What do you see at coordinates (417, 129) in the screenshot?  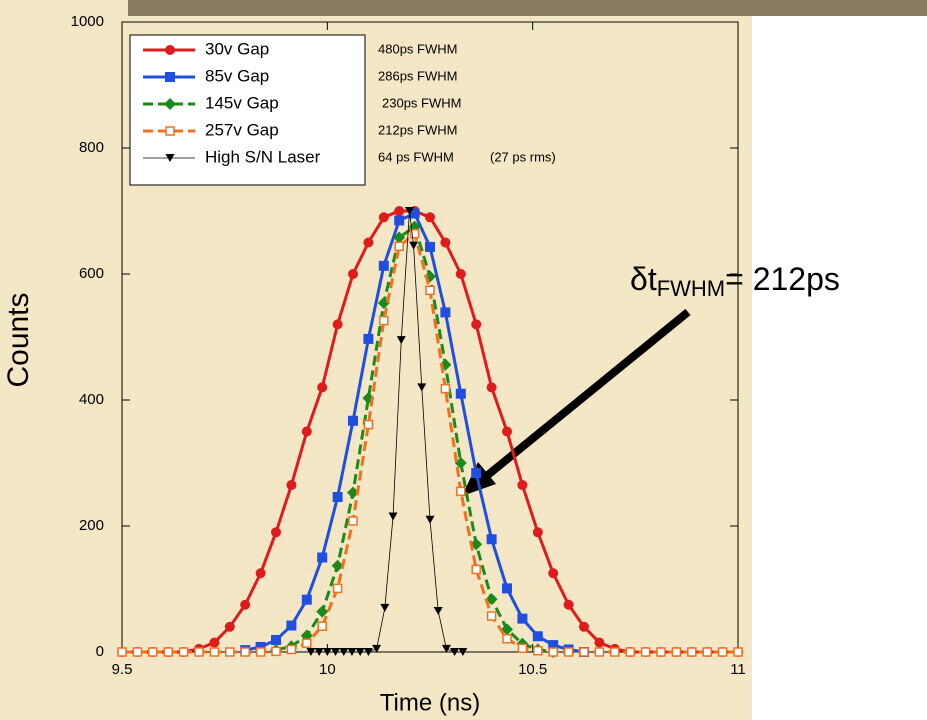 I see `note: 212ps FWHM` at bounding box center [417, 129].